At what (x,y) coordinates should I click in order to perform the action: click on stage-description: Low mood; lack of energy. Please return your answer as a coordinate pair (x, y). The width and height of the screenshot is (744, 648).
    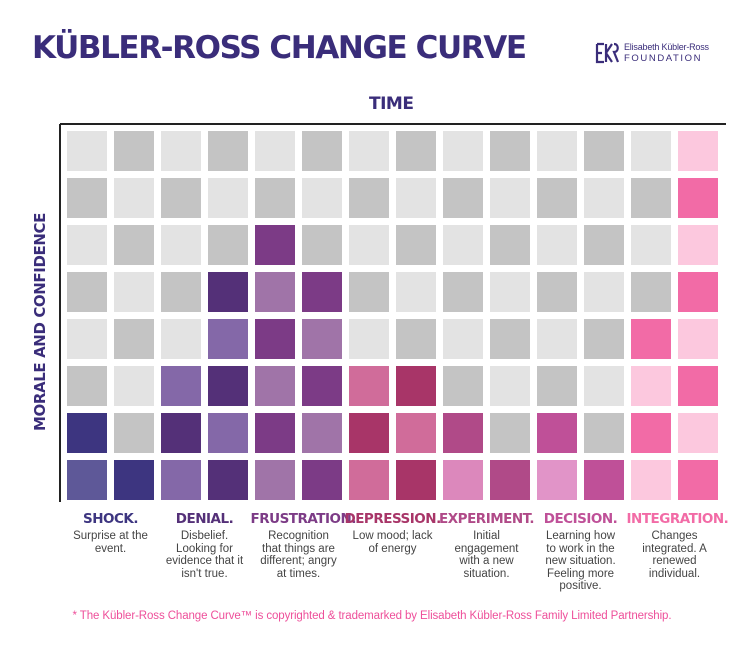
    Looking at the image, I should click on (392, 542).